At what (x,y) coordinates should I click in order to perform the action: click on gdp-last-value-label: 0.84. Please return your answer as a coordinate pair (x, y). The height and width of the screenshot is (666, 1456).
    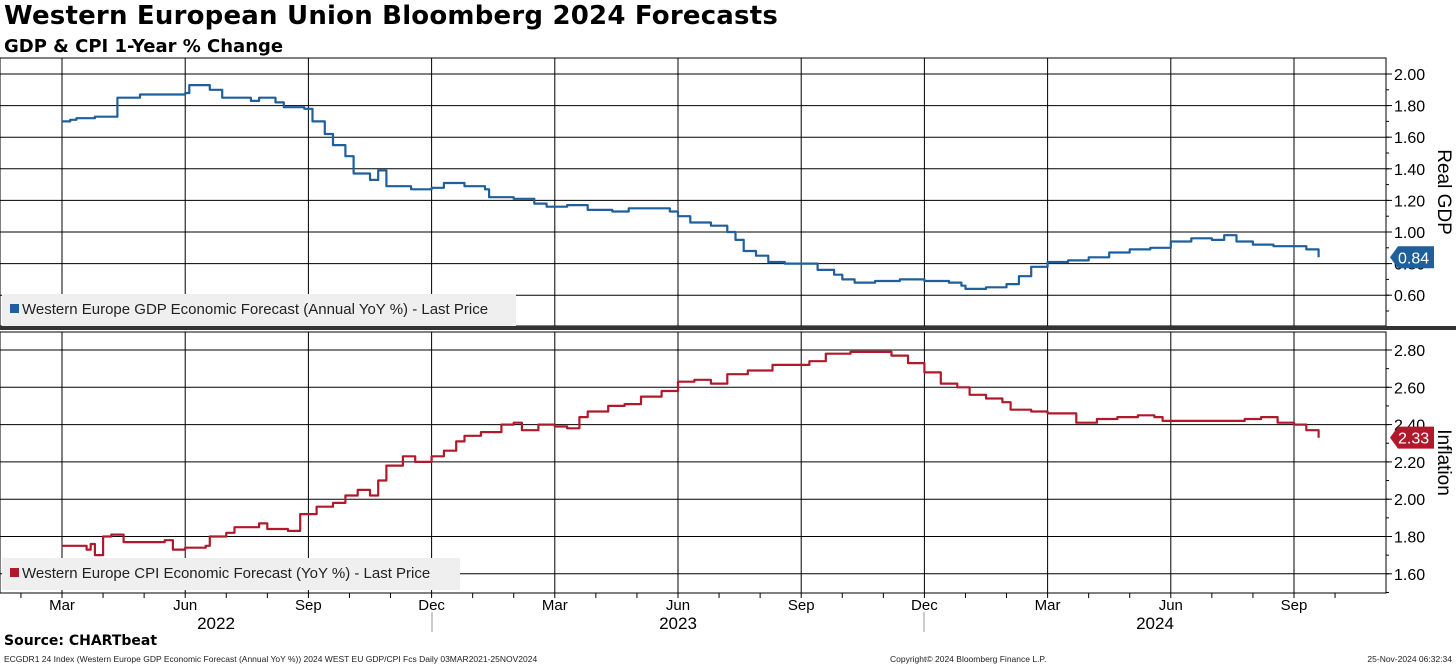
    Looking at the image, I should click on (1413, 258).